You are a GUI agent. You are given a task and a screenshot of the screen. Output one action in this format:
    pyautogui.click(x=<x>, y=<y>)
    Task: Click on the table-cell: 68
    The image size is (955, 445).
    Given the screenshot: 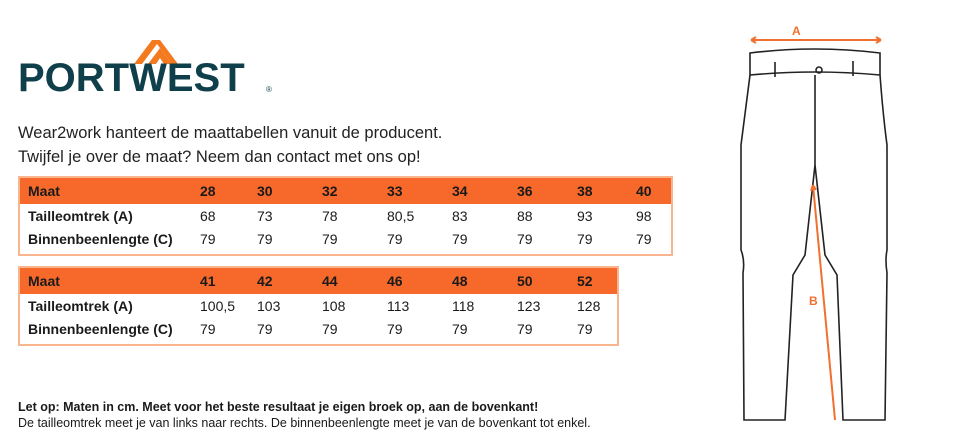 What is the action you would take?
    pyautogui.click(x=208, y=216)
    